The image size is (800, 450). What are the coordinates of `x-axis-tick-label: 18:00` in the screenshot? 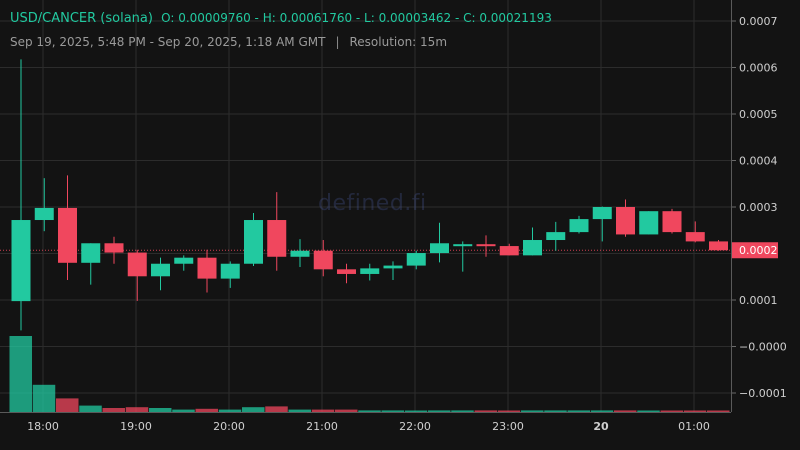 It's located at (43, 426).